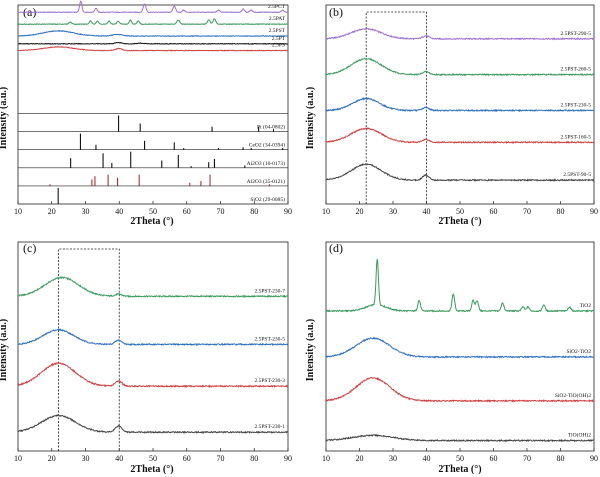 The width and height of the screenshot is (600, 477). What do you see at coordinates (269, 381) in the screenshot?
I see `series-label: 2.5PST-230-3` at bounding box center [269, 381].